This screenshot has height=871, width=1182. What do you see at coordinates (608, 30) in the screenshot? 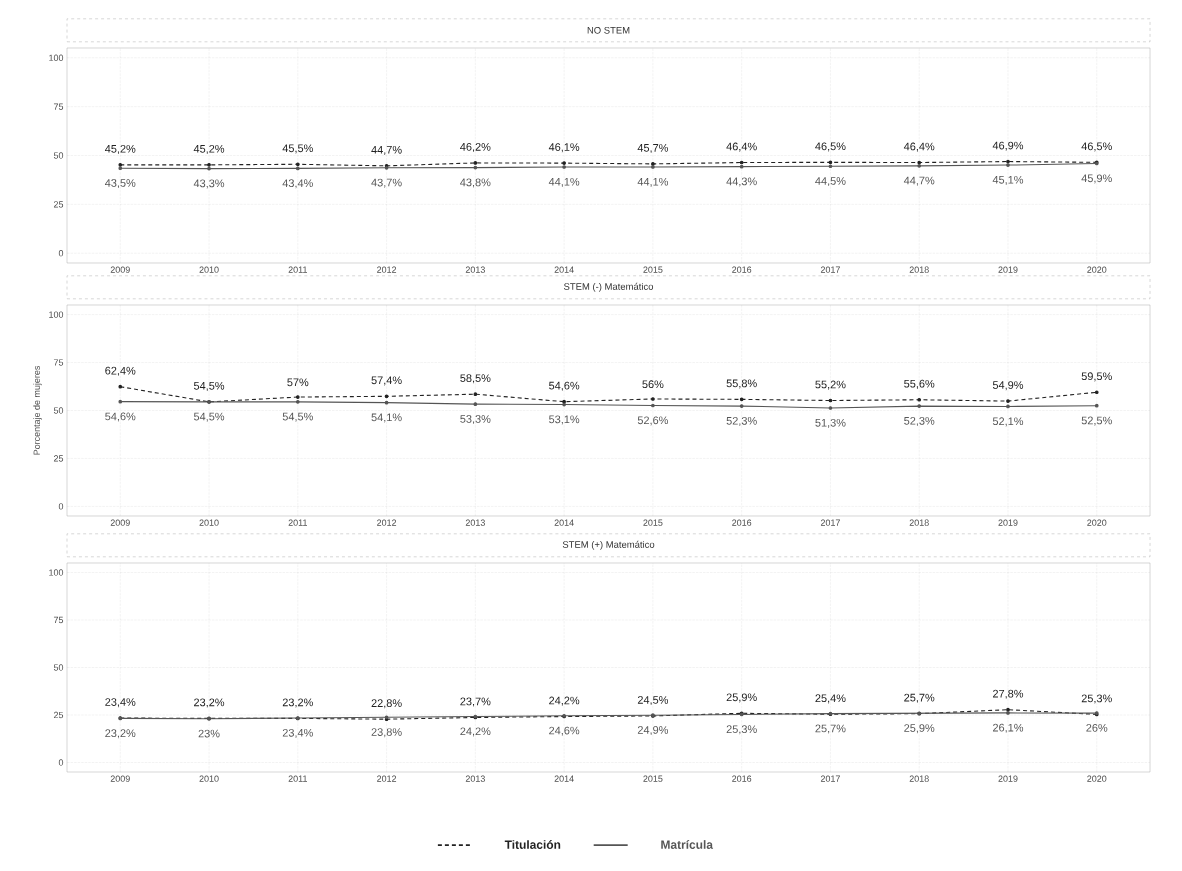
I see `chart-title: NO STEM` at bounding box center [608, 30].